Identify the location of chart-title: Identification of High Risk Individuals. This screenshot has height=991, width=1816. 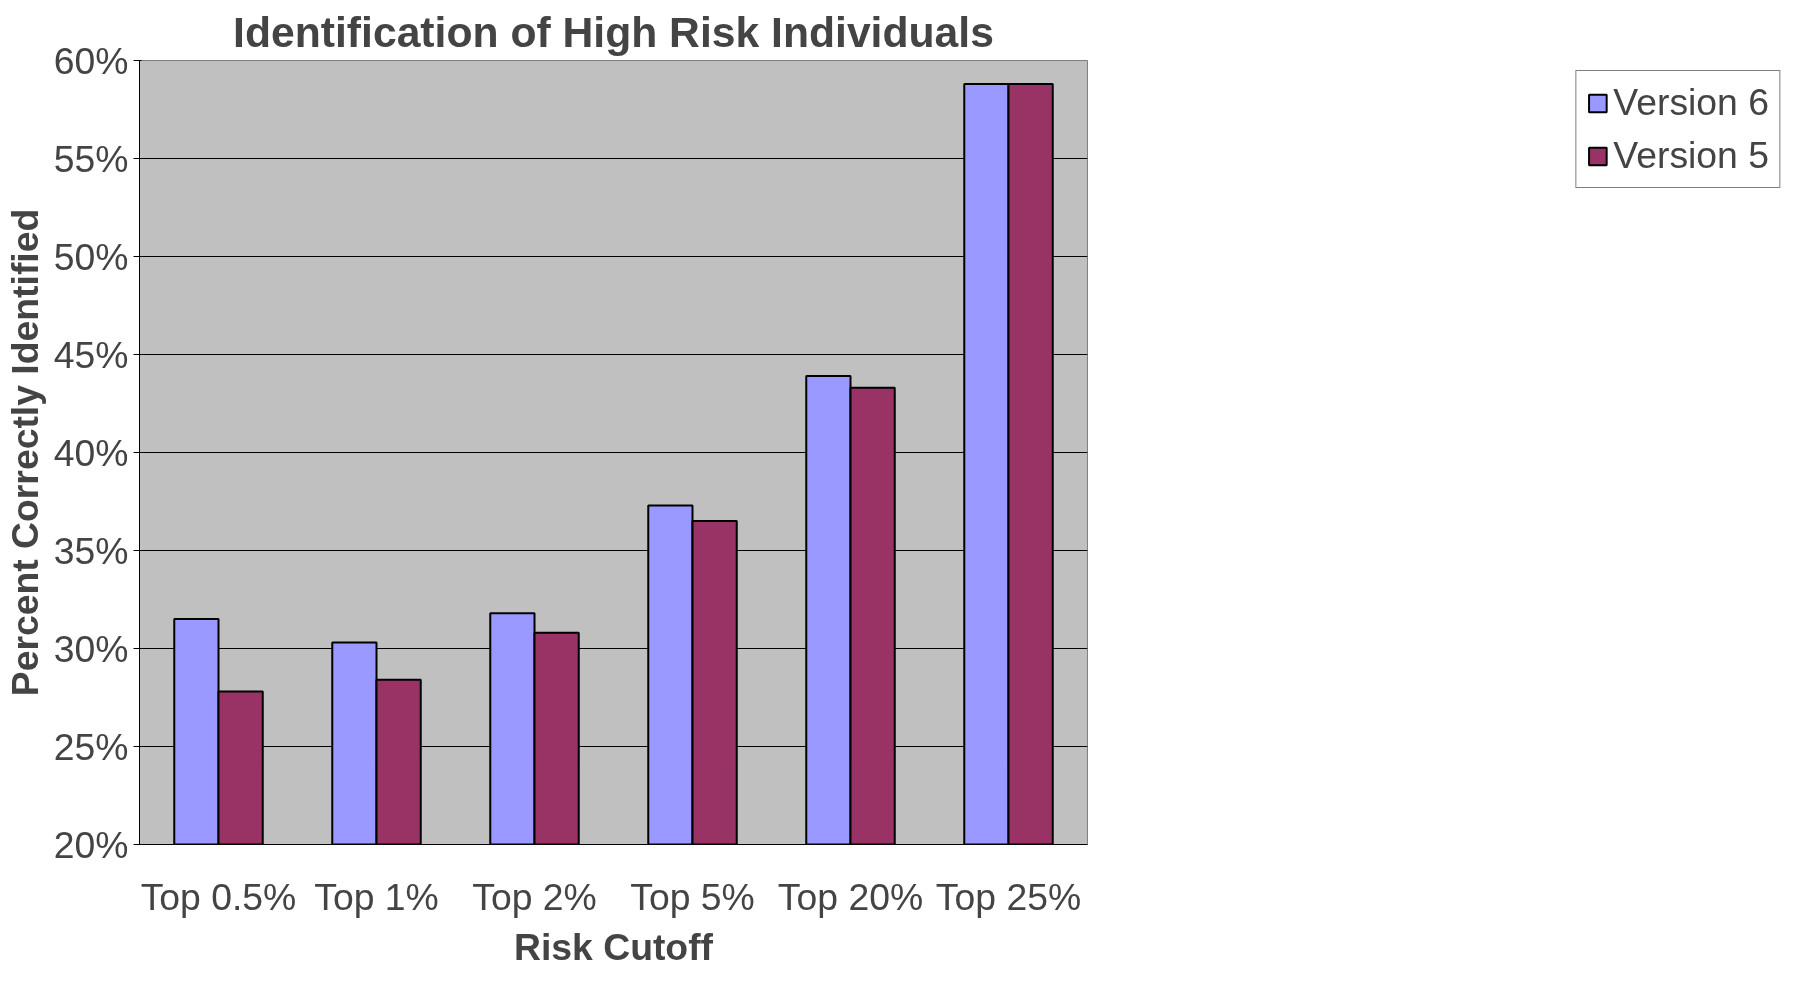
(613, 31).